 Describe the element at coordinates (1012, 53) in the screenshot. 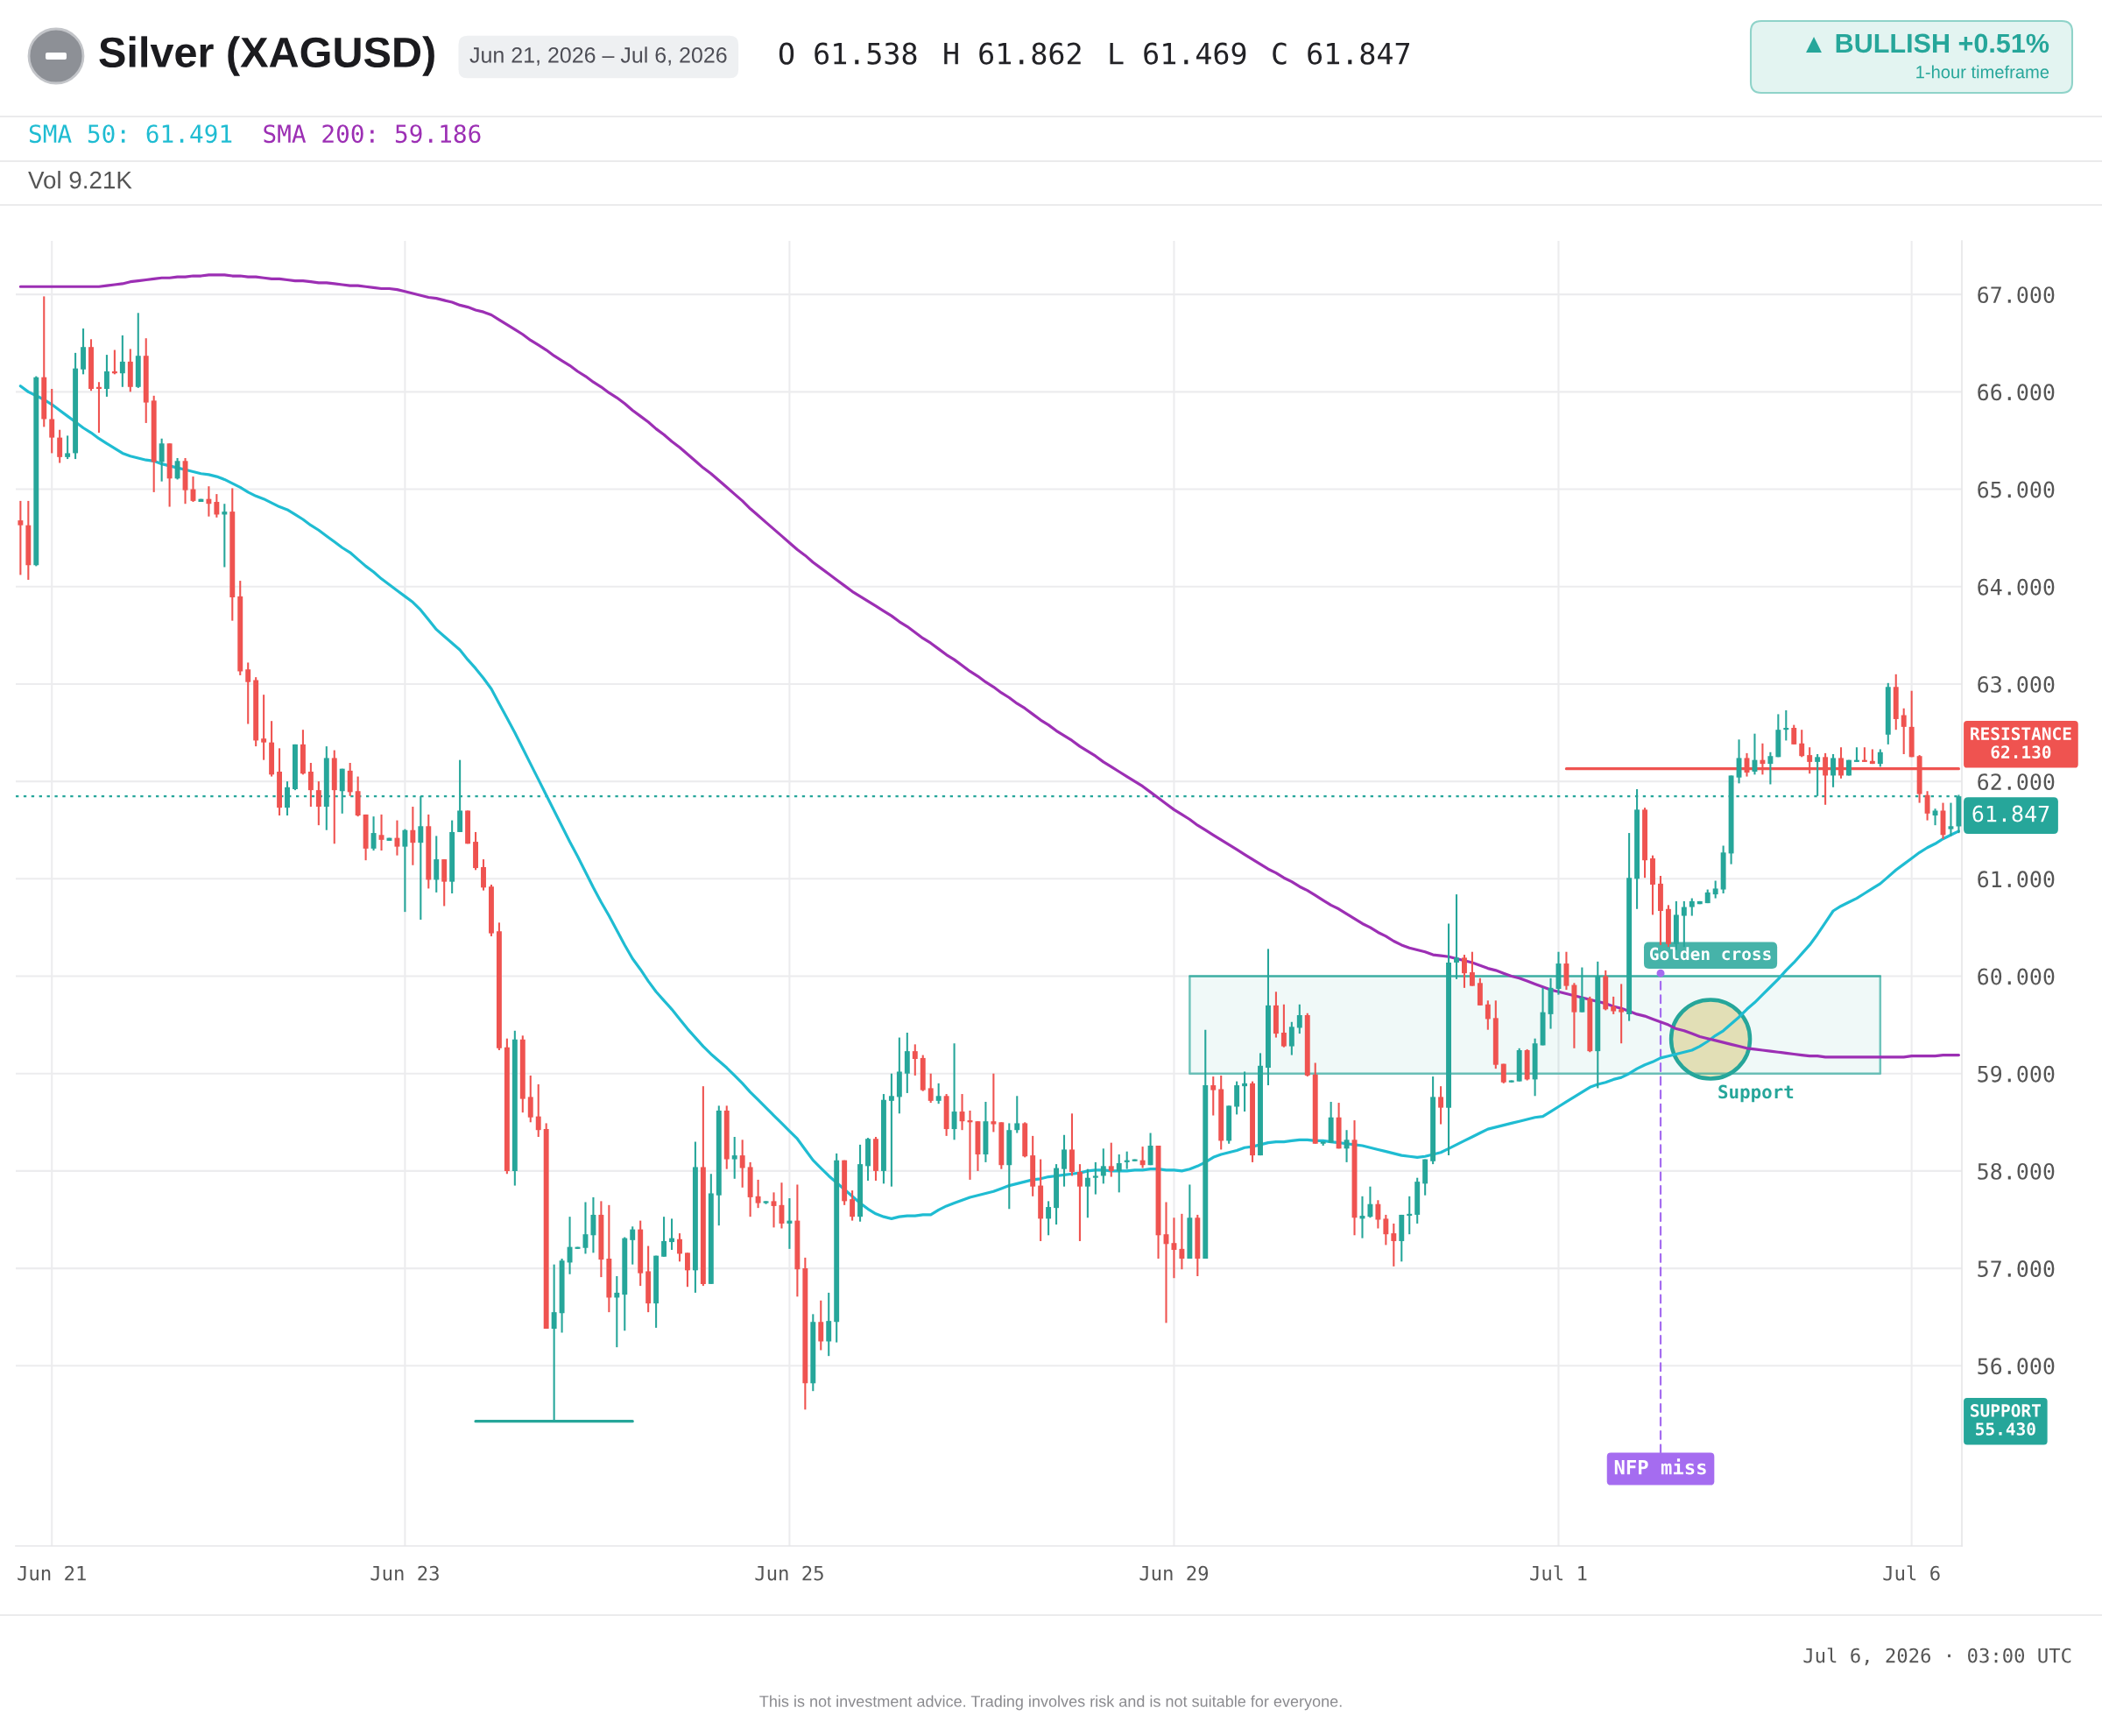

I see `text: H 61.862` at that location.